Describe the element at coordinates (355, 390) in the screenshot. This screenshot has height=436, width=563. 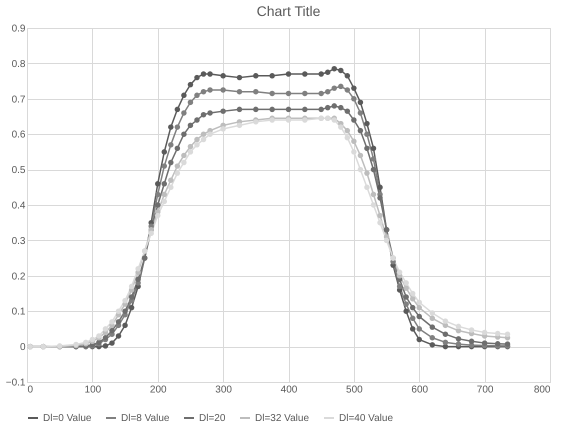
I see `x-tick-label: 500` at that location.